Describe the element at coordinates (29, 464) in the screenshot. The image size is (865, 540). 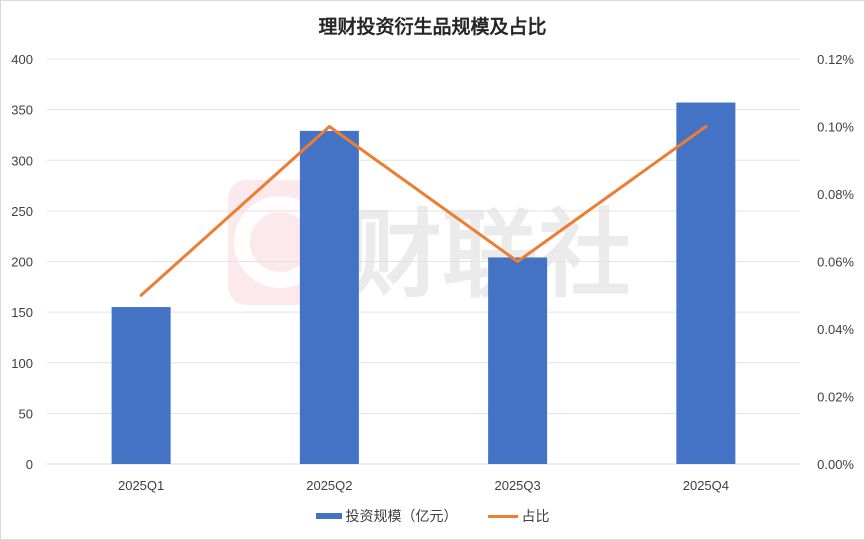
I see `y-axis-tick-label: 0` at that location.